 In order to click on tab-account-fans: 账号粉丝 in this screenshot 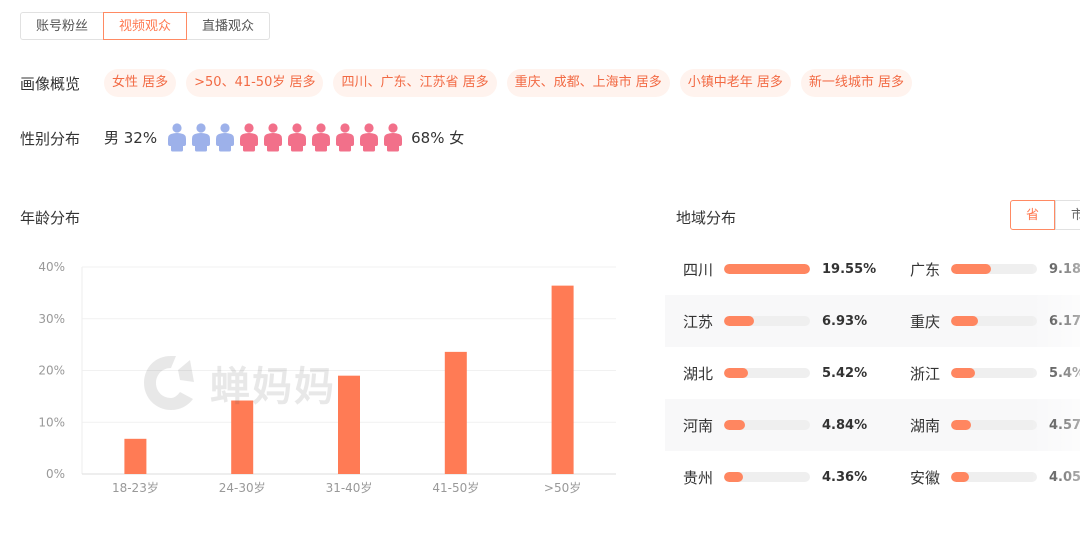, I will do `click(62, 26)`.